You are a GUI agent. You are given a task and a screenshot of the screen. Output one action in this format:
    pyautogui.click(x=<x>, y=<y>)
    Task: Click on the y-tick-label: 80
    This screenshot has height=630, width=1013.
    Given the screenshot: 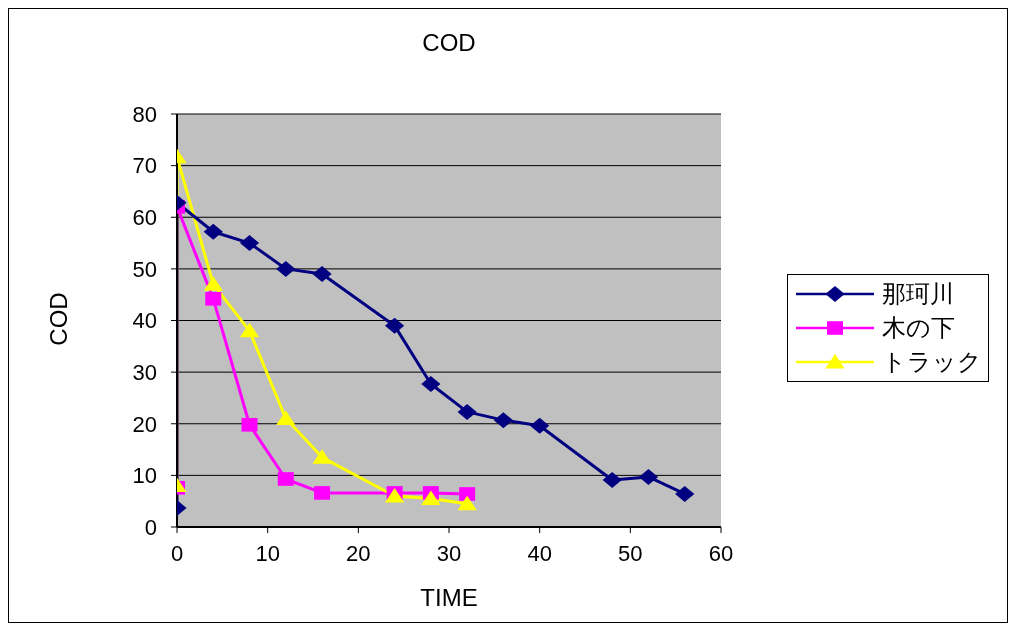 What is the action you would take?
    pyautogui.click(x=144, y=114)
    